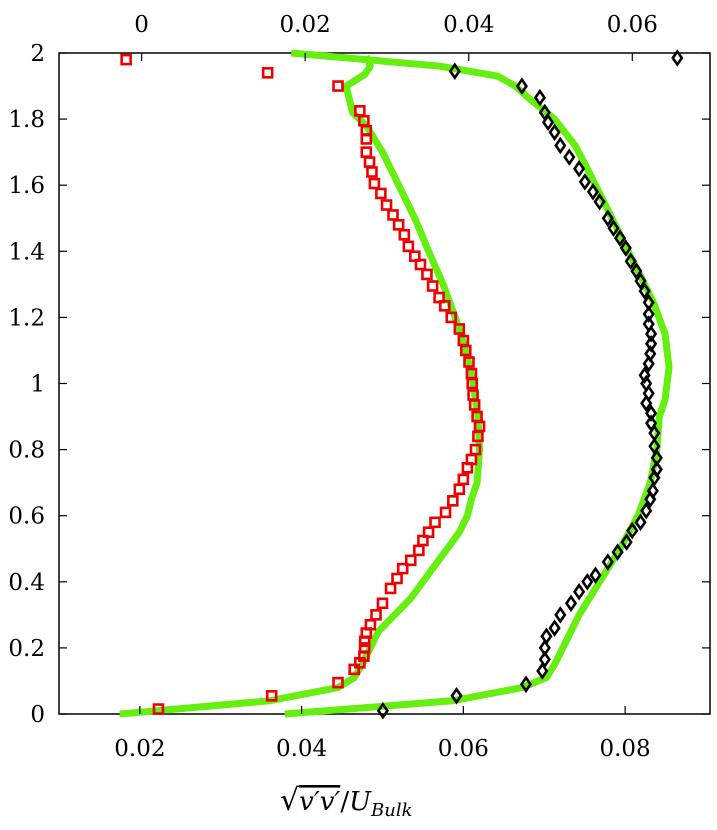 The image size is (717, 830). I want to click on top-x-tick-label: 0.04, so click(468, 25).